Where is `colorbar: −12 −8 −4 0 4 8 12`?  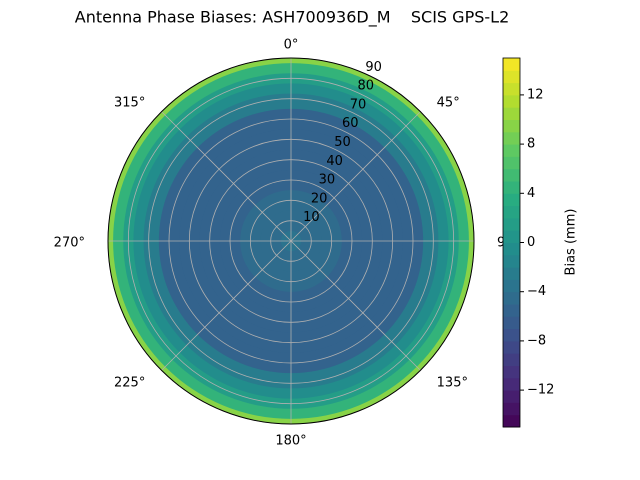 colorbar: −12 −8 −4 0 4 8 12 is located at coordinates (528, 242).